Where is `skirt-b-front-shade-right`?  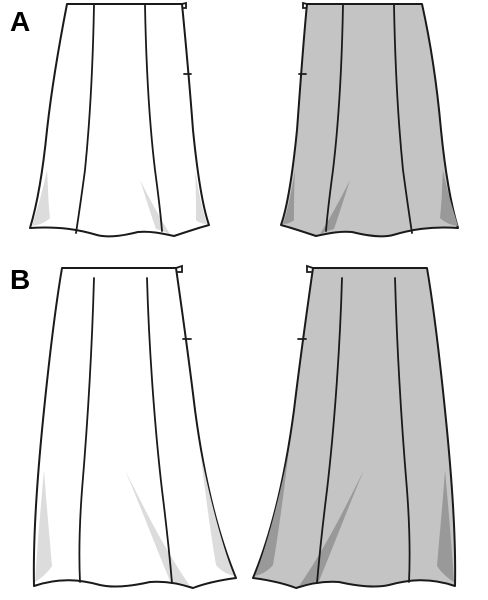 skirt-b-front-shade-right is located at coordinates (217, 513).